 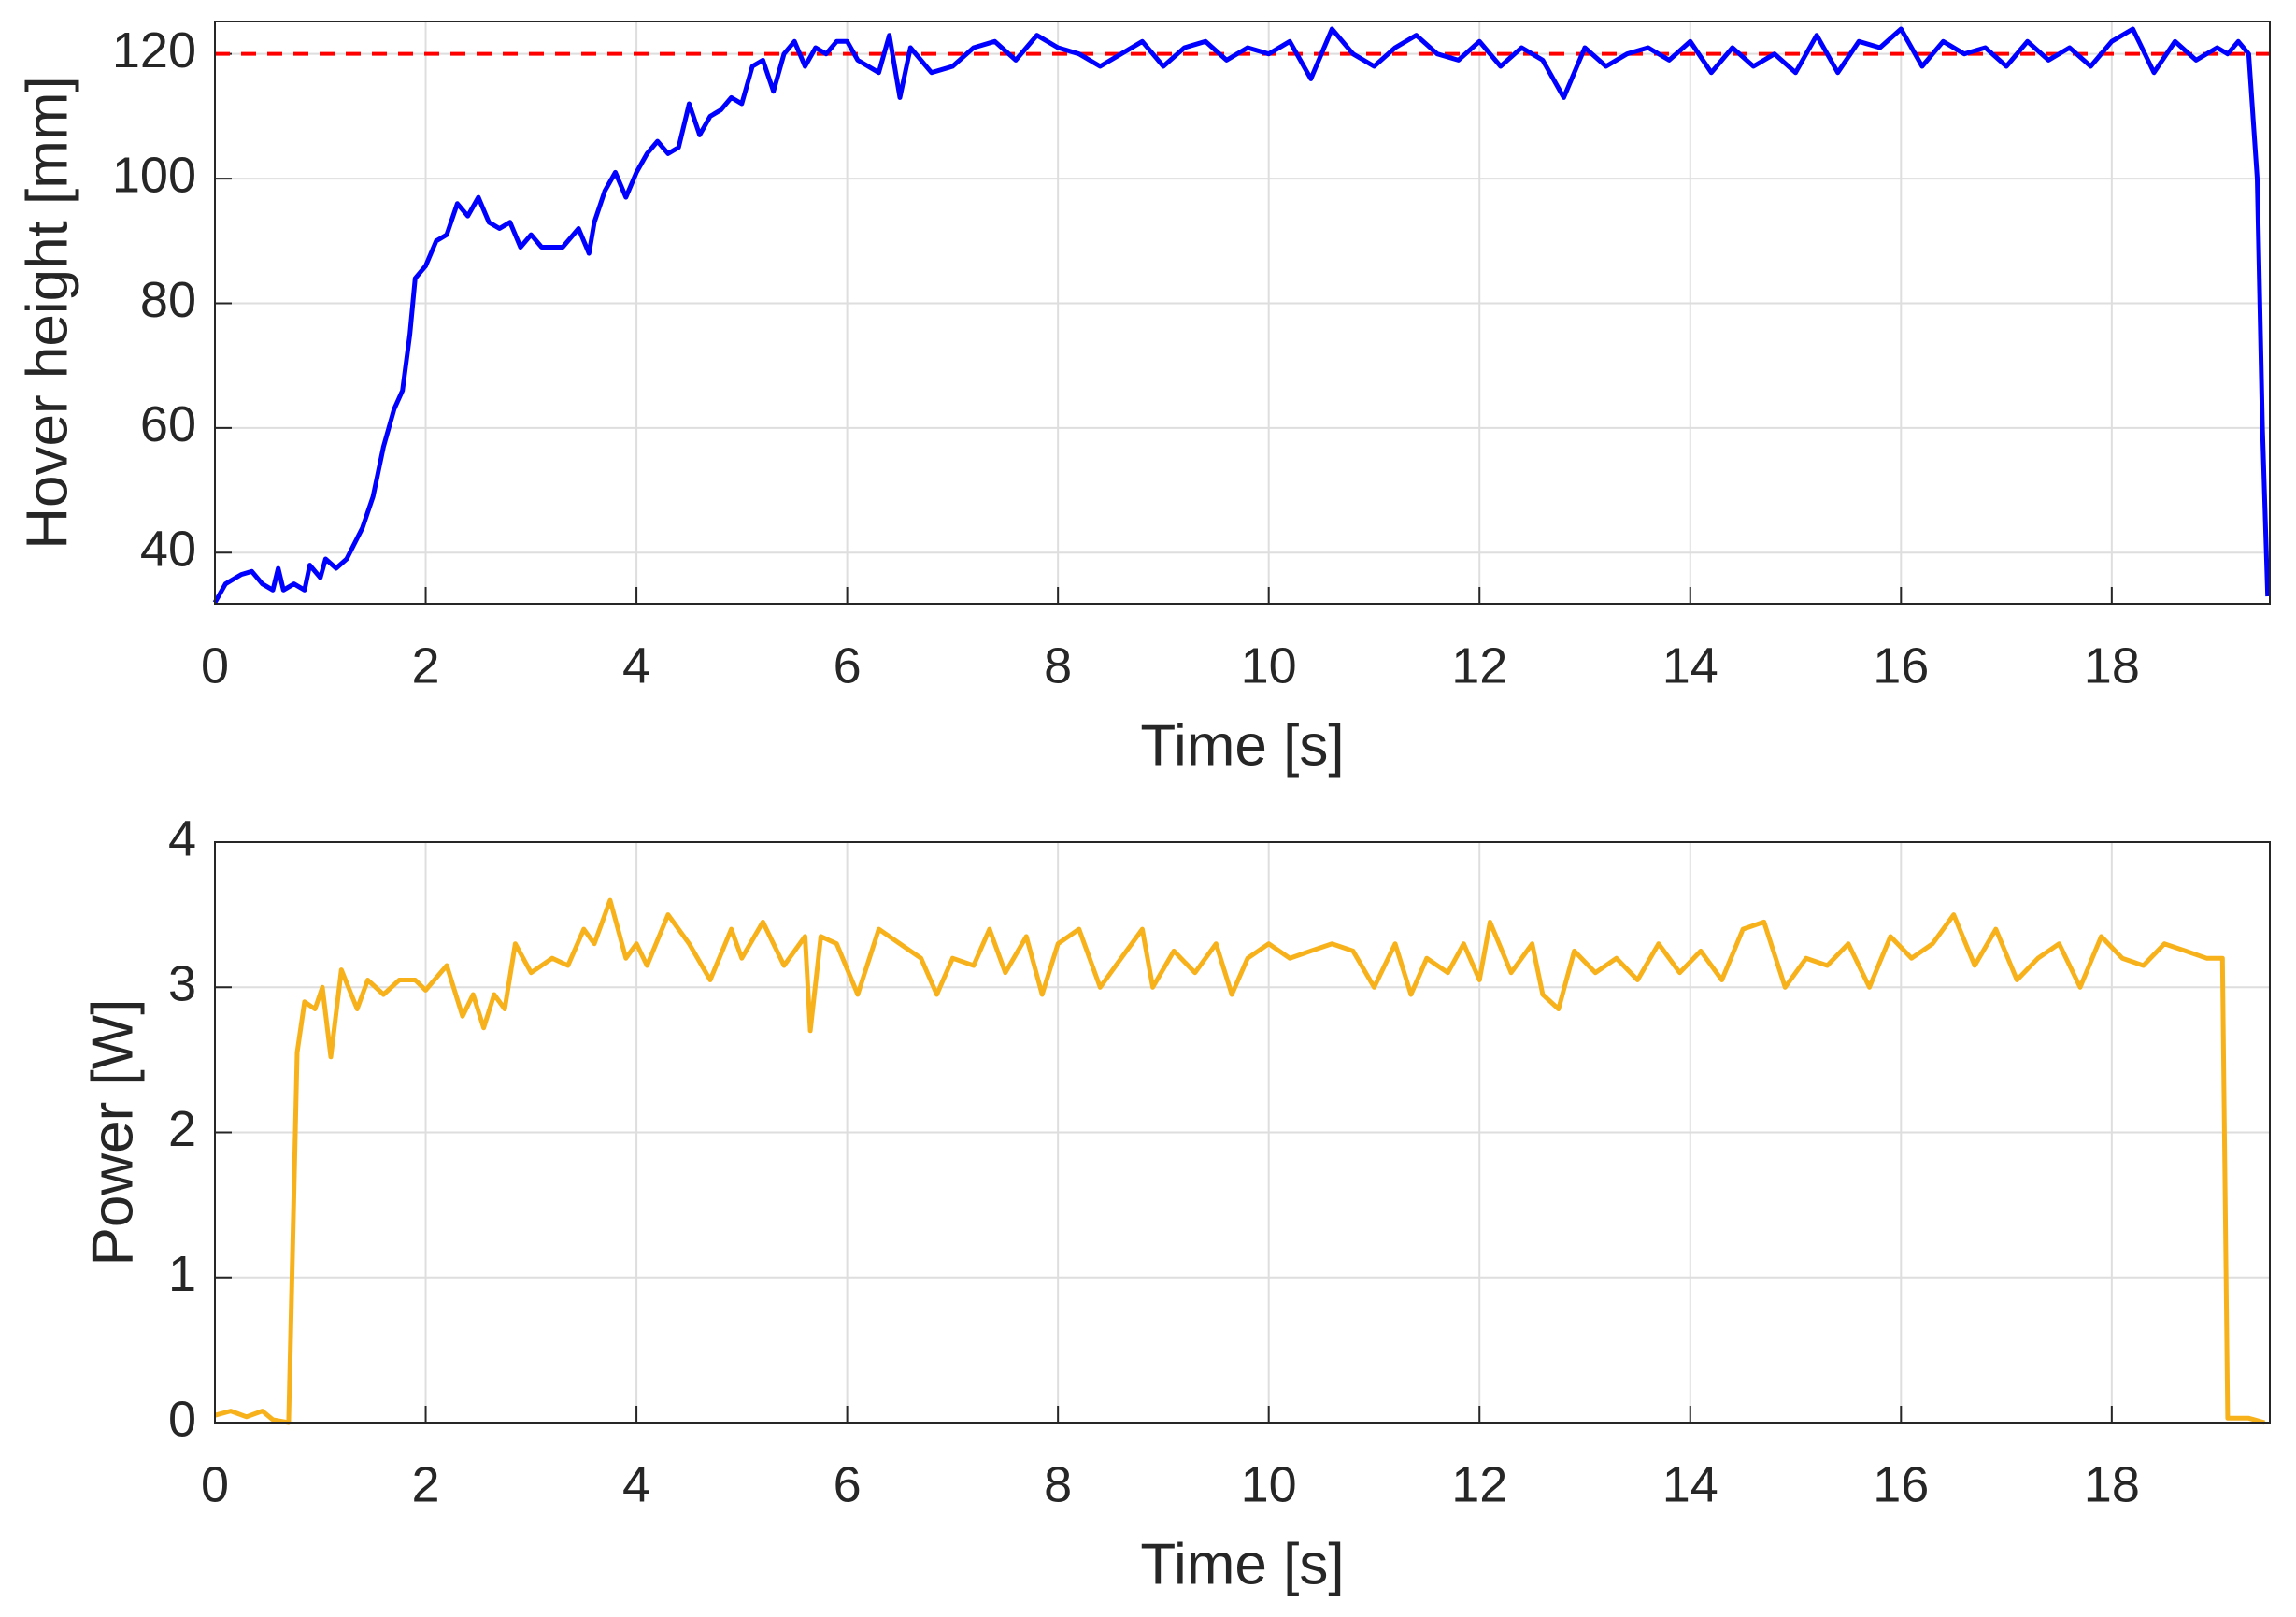 What do you see at coordinates (154, 175) in the screenshot?
I see `y-tick-label: 100` at bounding box center [154, 175].